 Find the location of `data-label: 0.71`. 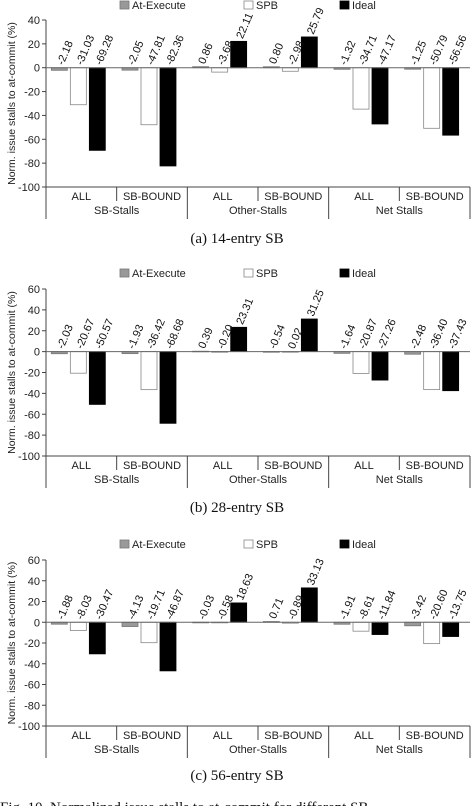

data-label: 0.71 is located at coordinates (276, 608).